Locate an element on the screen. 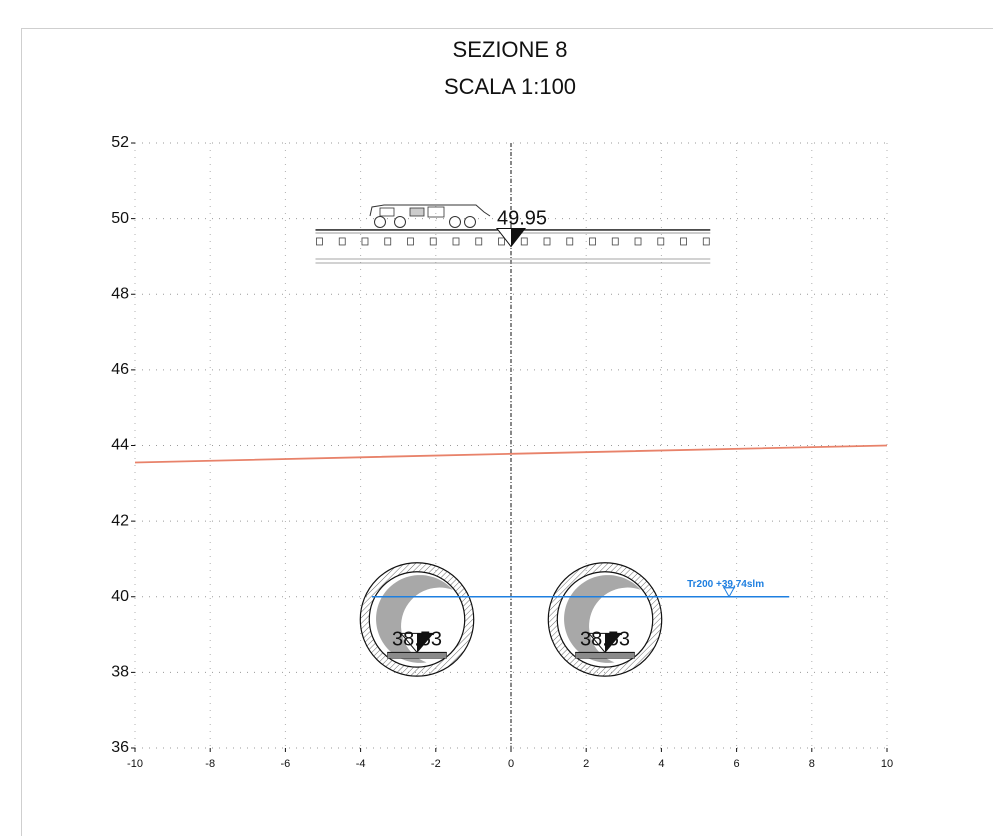  y-tick-label: 36 is located at coordinates (120, 747).